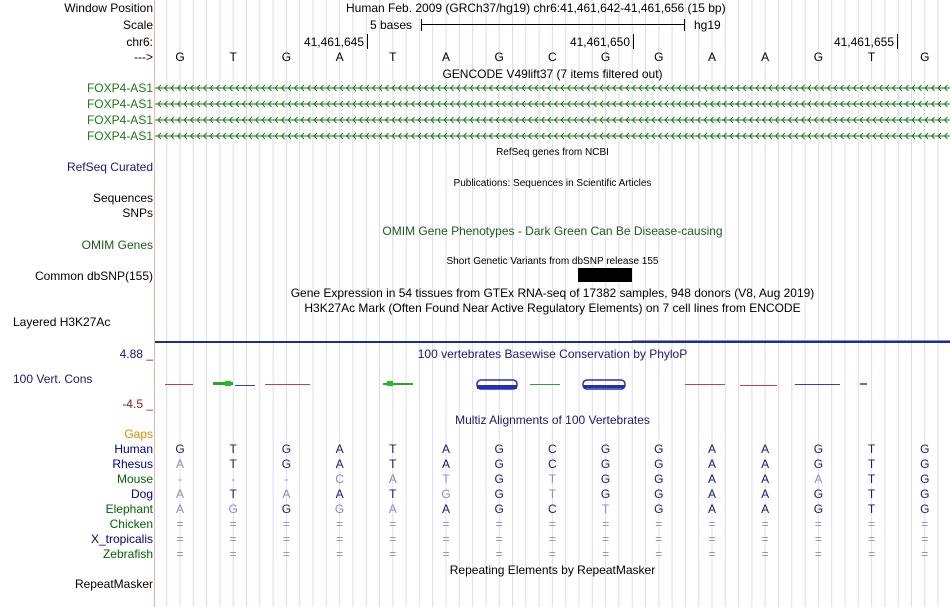  I want to click on multiz-track-title: Multiz Alignments of 100 Vertebrates, so click(552, 420).